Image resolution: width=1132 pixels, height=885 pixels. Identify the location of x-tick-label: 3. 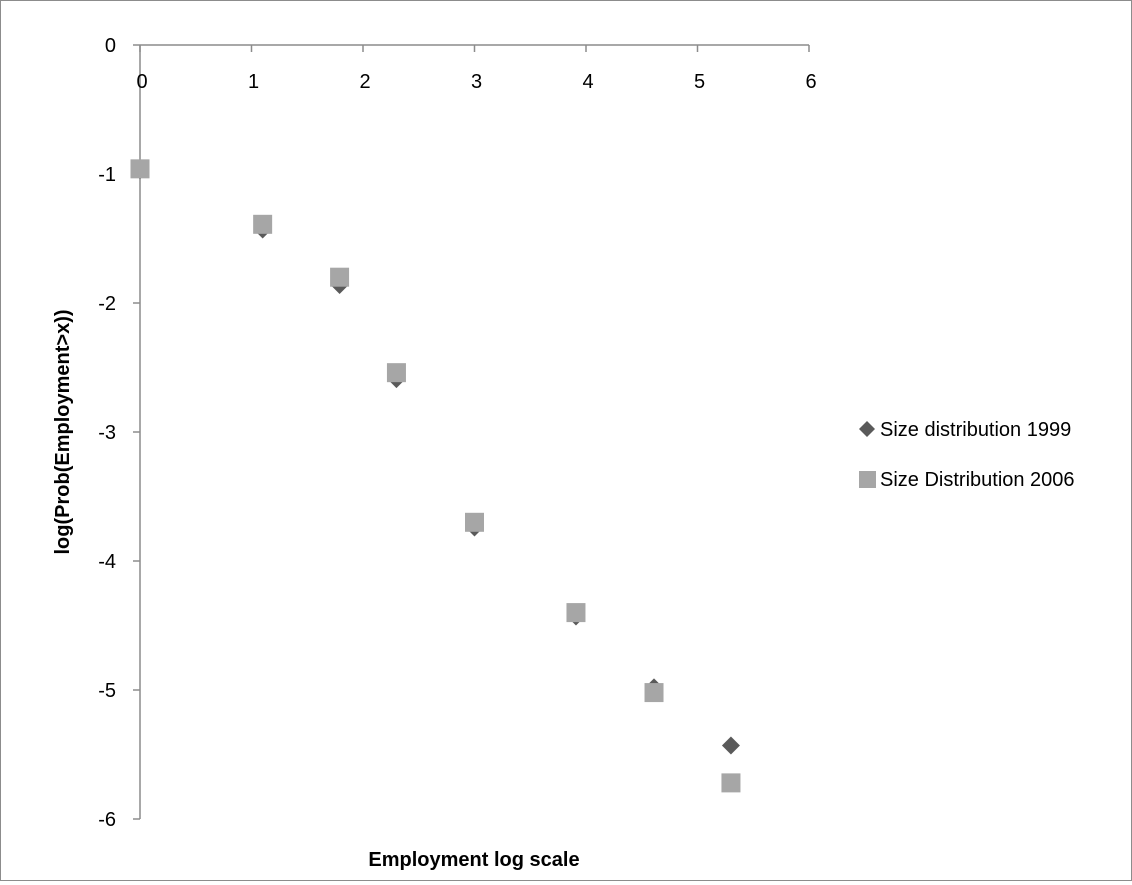
(476, 82).